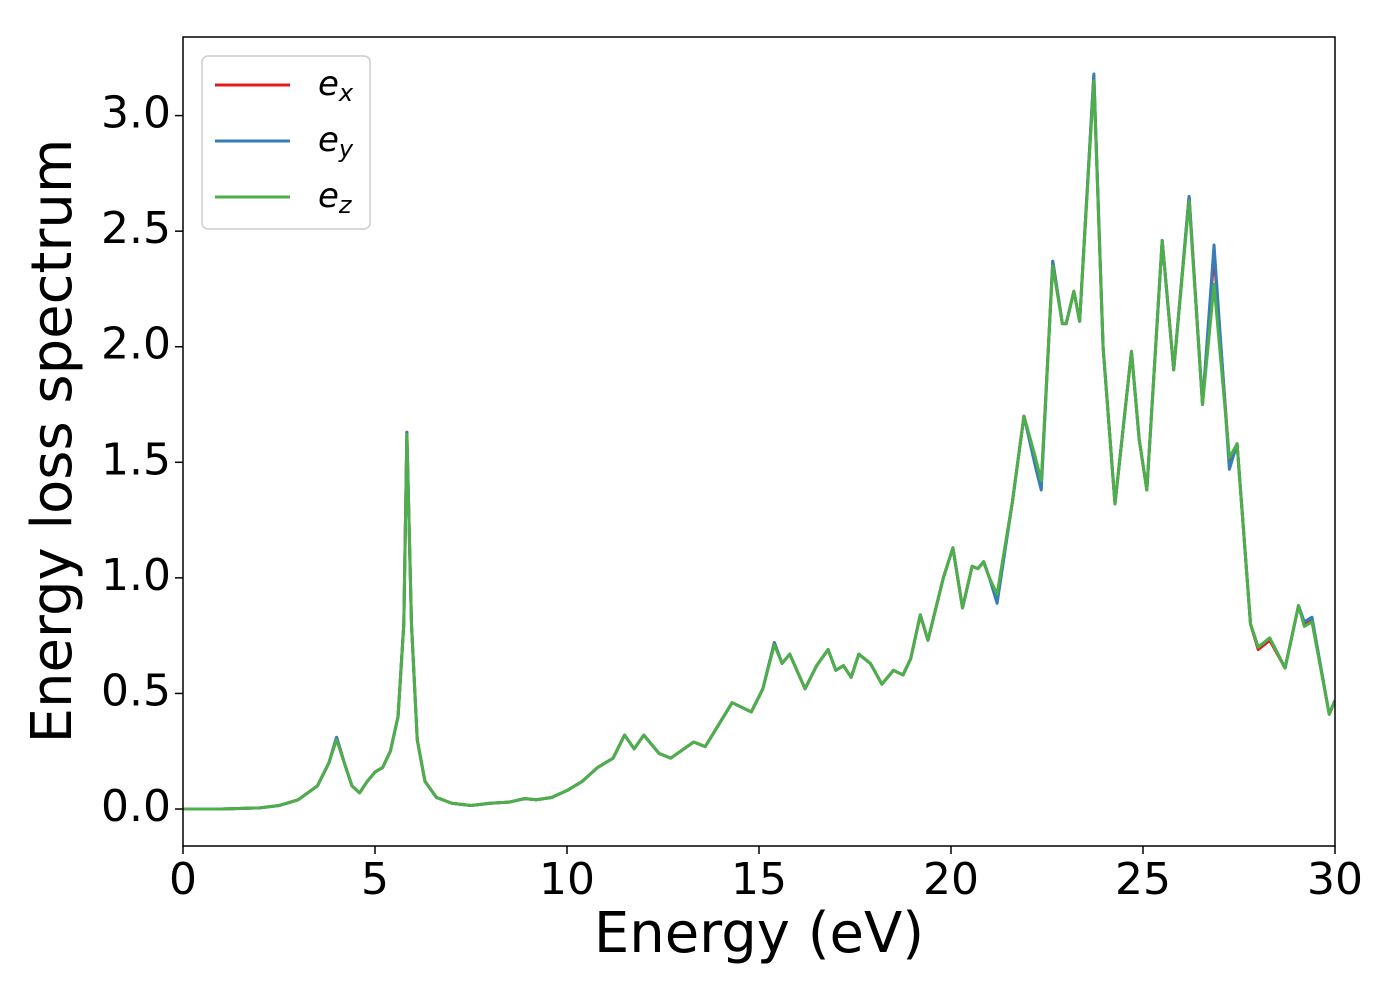 This screenshot has height=1000, width=1400. What do you see at coordinates (136, 806) in the screenshot?
I see `y-tick-label: 0.0` at bounding box center [136, 806].